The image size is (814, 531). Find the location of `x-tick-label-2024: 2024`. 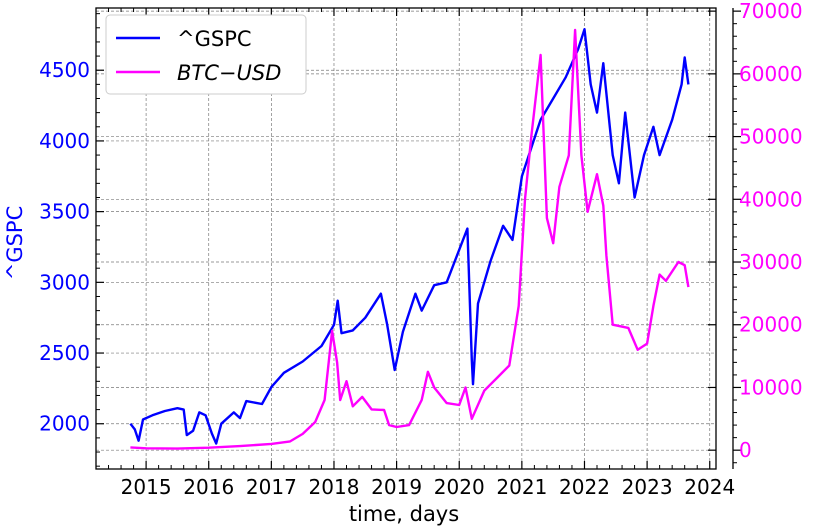

x-tick-label-2024: 2024 is located at coordinates (709, 487).